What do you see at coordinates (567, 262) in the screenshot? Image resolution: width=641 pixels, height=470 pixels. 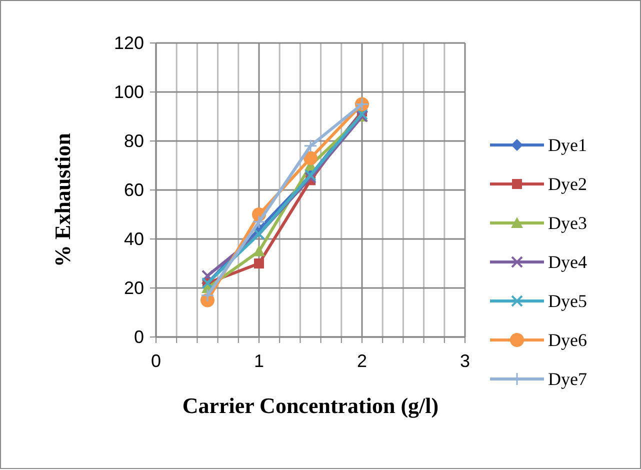 I see `legend-label: Dye4` at bounding box center [567, 262].